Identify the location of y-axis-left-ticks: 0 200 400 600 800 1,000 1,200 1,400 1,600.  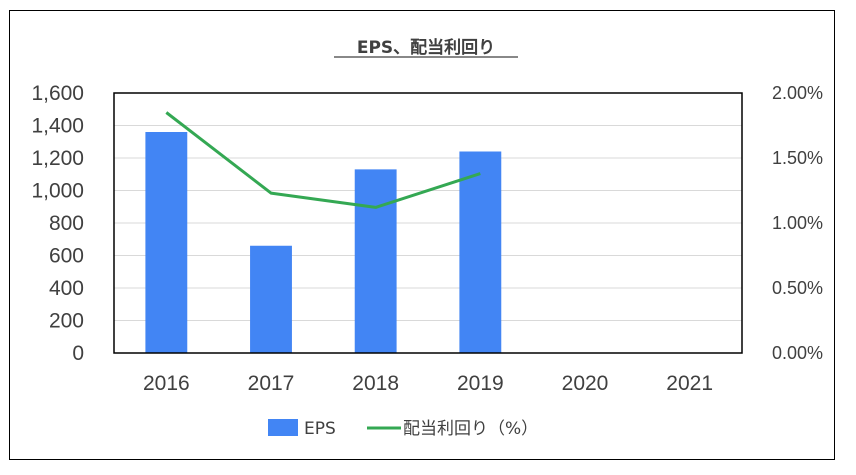
(57, 223).